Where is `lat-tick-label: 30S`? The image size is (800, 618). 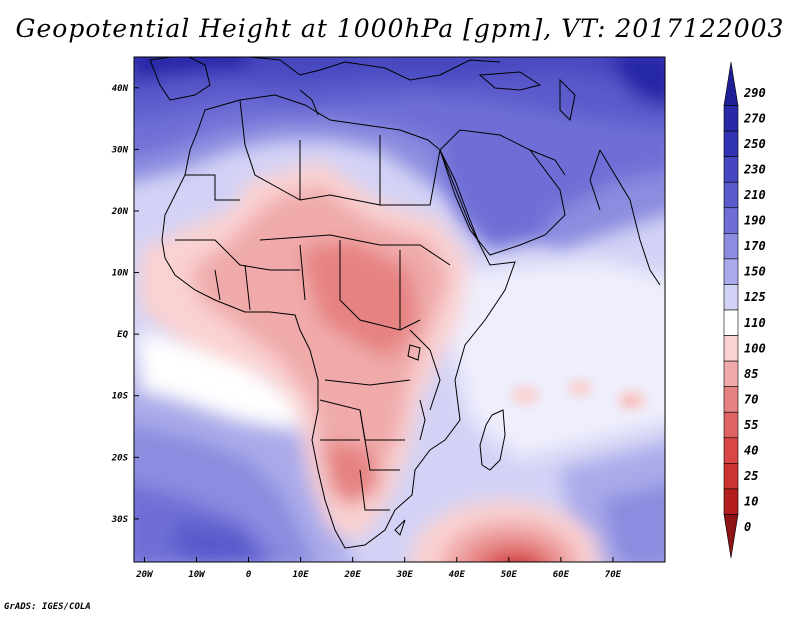
lat-tick-label: 30S is located at coordinates (120, 520).